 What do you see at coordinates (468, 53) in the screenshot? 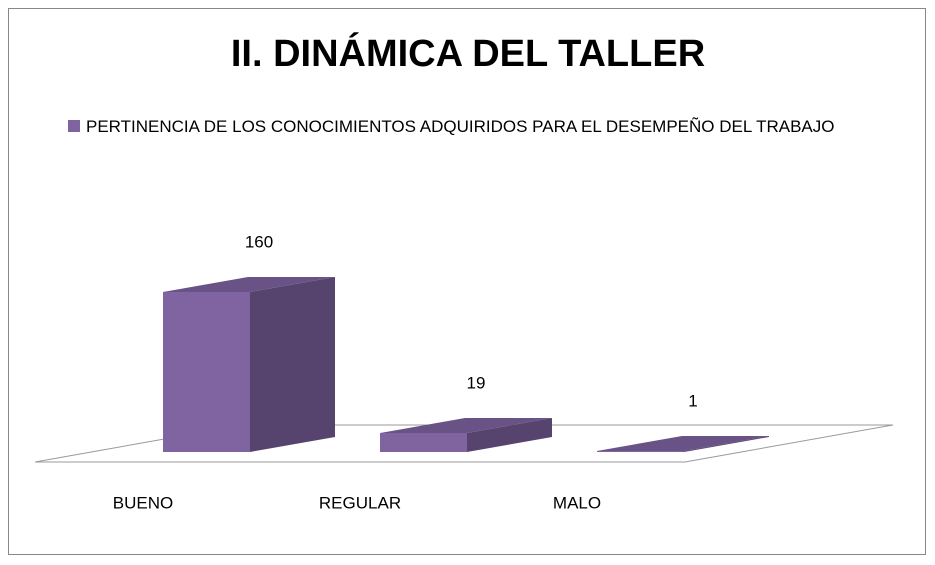
I see `chart-title: II. DINÁMICA DEL TALLER` at bounding box center [468, 53].